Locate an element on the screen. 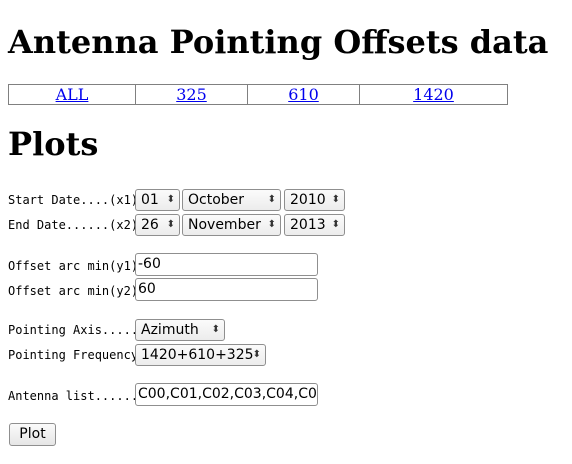 The height and width of the screenshot is (464, 572). pointing-frequency-select: 1420+610+325 ⬍ is located at coordinates (200, 355).